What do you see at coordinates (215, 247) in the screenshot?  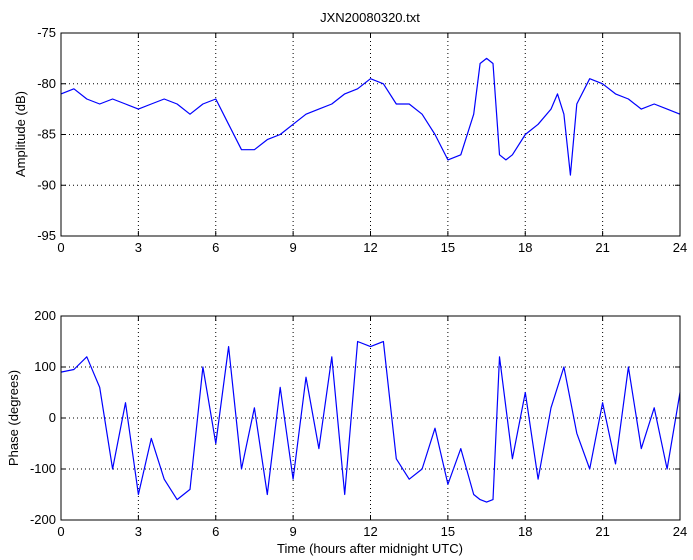 I see `amplitude-xtick-label: 6` at bounding box center [215, 247].